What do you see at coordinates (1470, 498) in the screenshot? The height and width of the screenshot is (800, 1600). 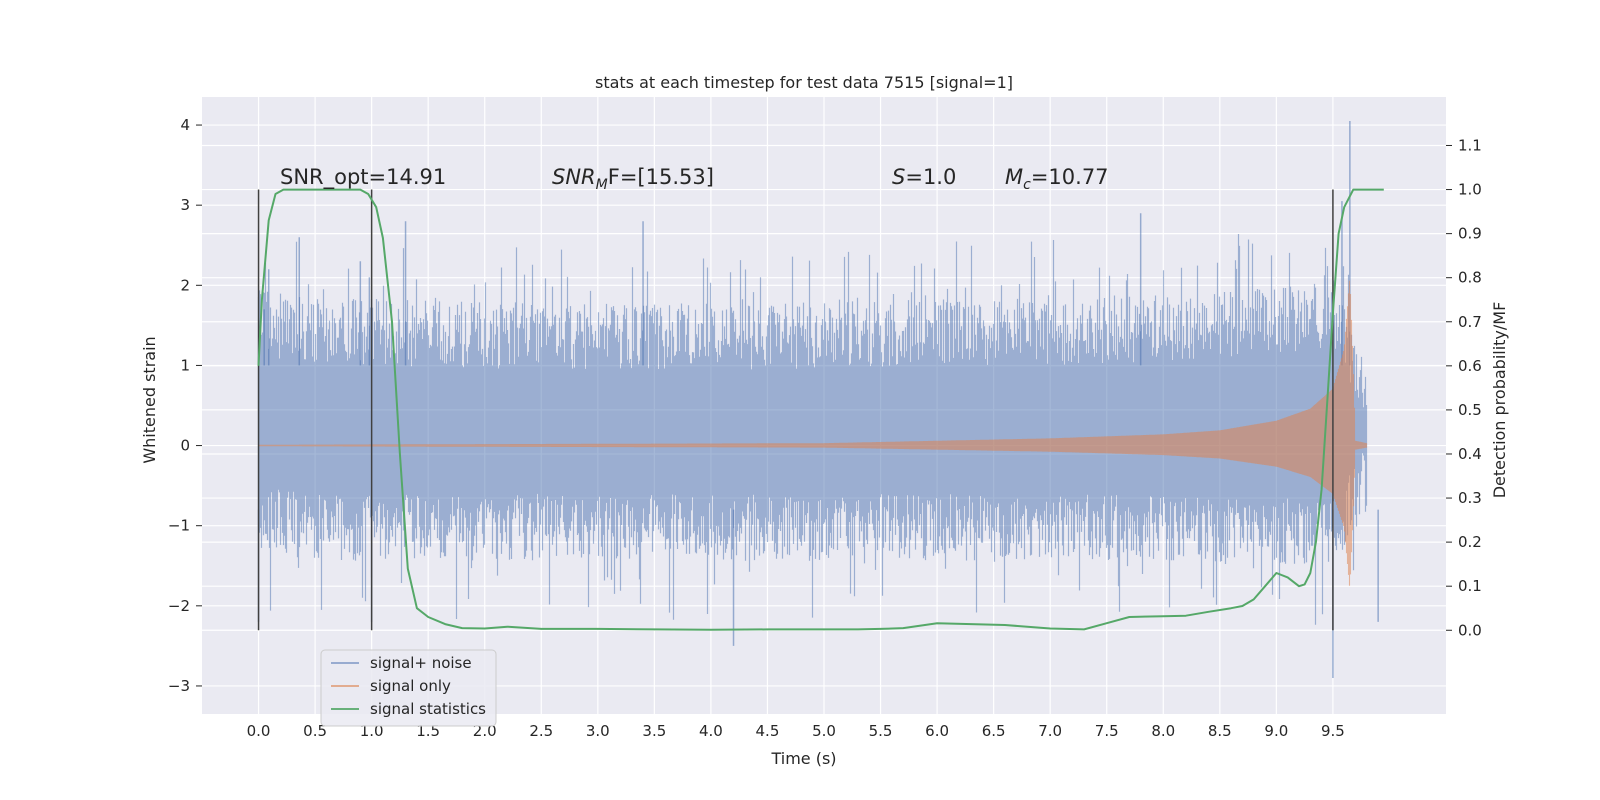 I see `right-y-tick-label: 0.3` at bounding box center [1470, 498].